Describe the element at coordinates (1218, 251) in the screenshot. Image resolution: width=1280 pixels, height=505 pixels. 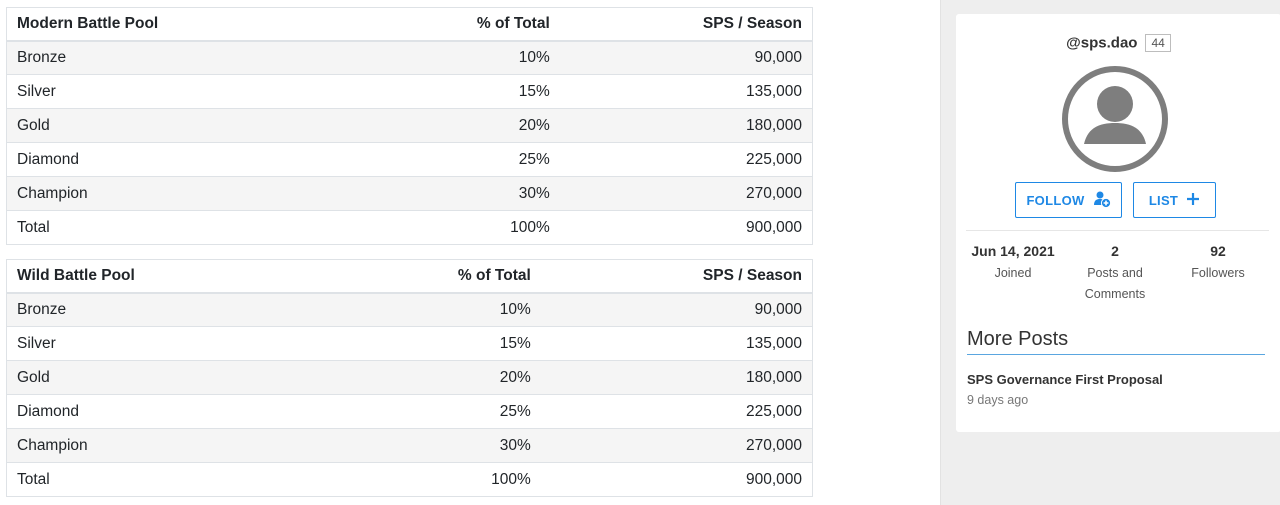
I see `followers-count: 92` at that location.